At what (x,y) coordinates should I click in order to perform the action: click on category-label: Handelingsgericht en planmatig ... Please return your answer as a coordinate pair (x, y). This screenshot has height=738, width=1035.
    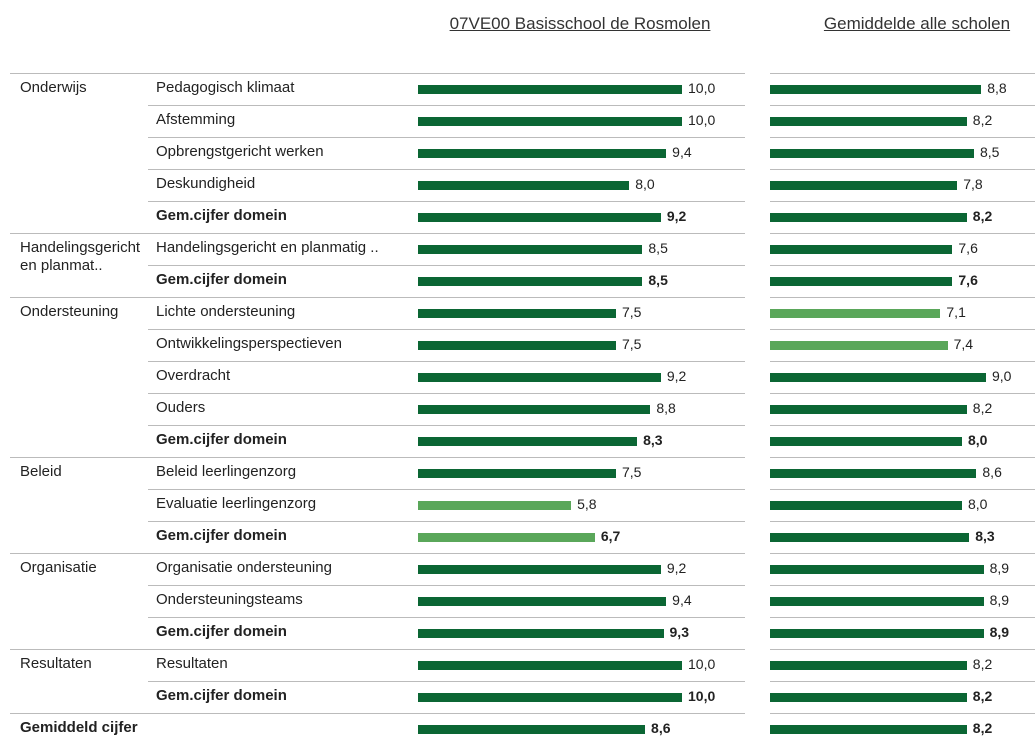
    Looking at the image, I should click on (267, 247).